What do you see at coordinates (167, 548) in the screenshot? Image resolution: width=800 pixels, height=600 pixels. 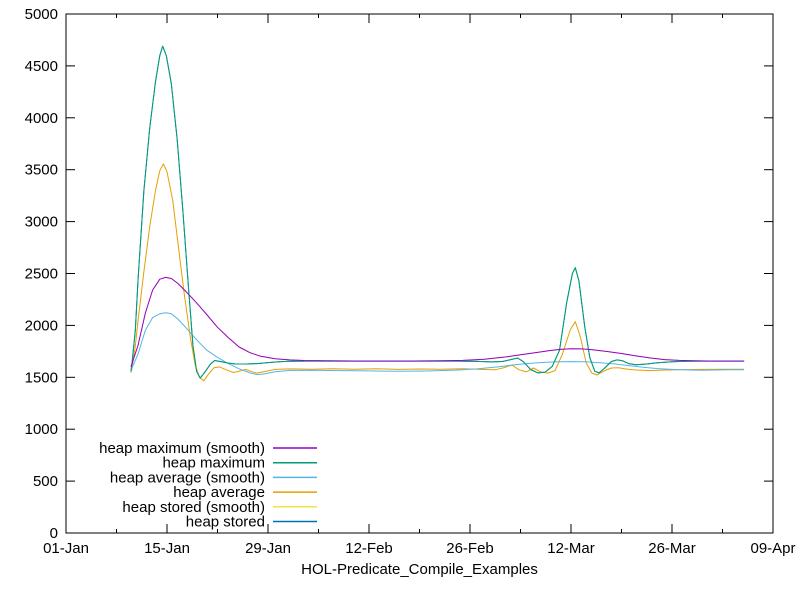 I see `x-tick-label: 15-Jan` at bounding box center [167, 548].